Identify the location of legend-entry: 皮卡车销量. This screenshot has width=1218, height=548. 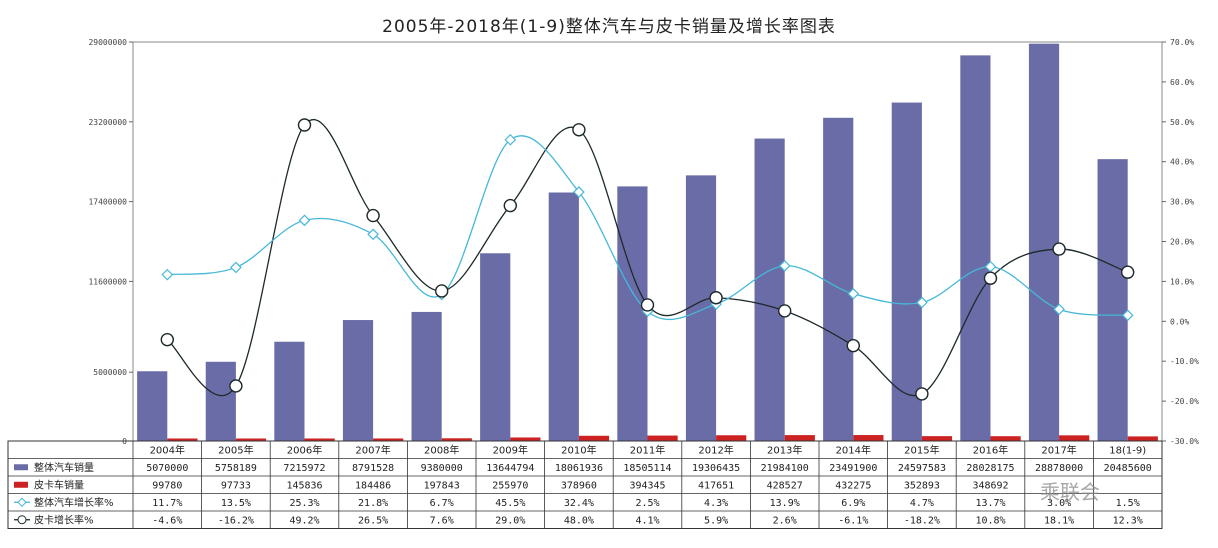
(59, 484).